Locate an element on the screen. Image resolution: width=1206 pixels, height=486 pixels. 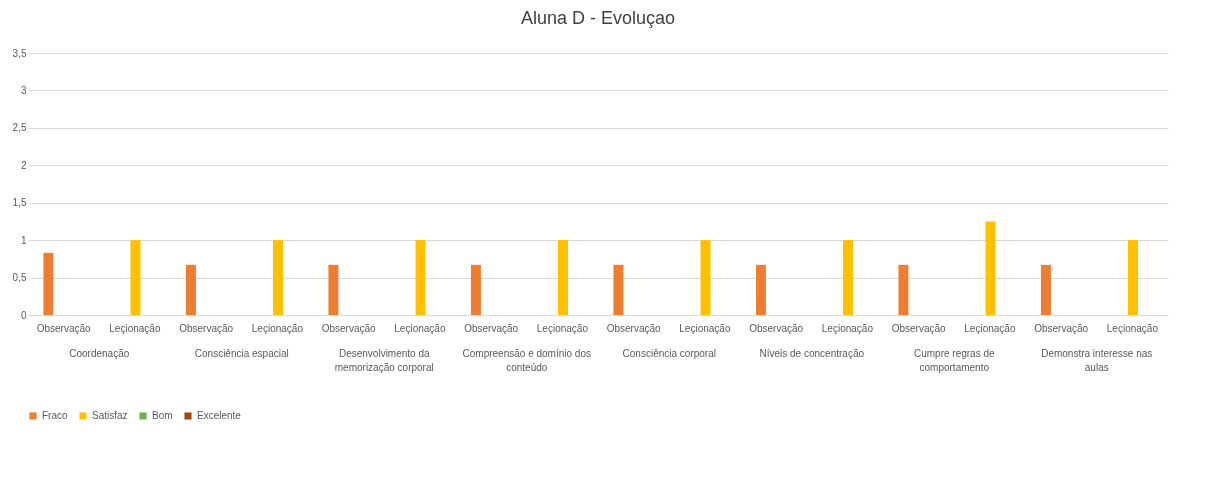
y-tick-label: 3,5 is located at coordinates (19, 53).